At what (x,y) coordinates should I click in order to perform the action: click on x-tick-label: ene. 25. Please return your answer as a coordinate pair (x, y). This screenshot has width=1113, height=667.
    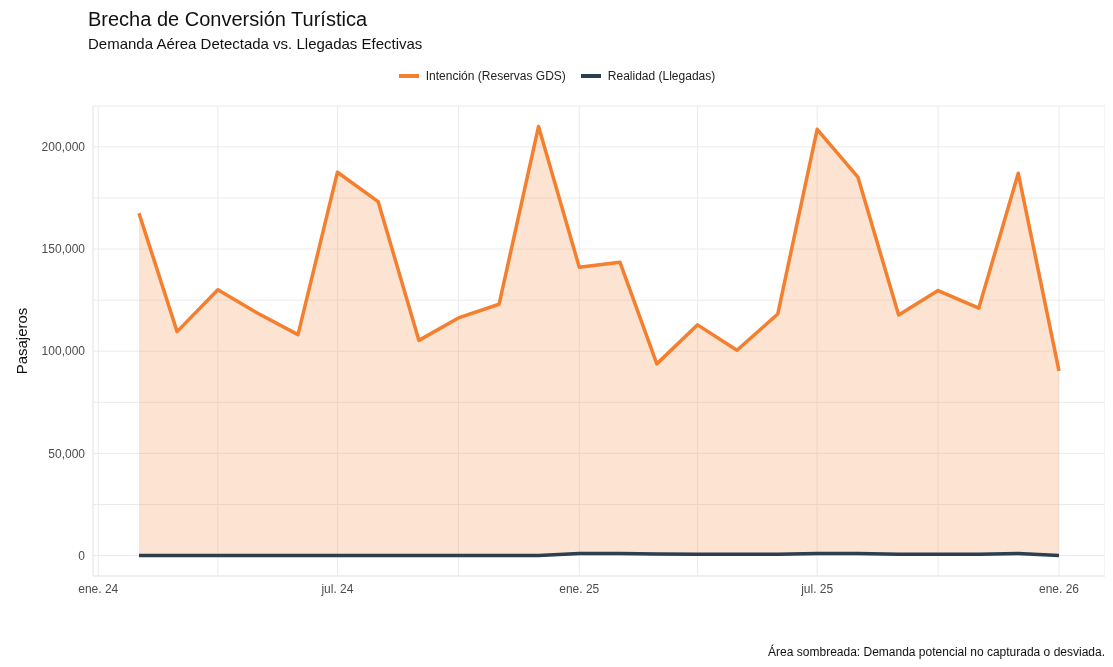
    Looking at the image, I should click on (579, 588).